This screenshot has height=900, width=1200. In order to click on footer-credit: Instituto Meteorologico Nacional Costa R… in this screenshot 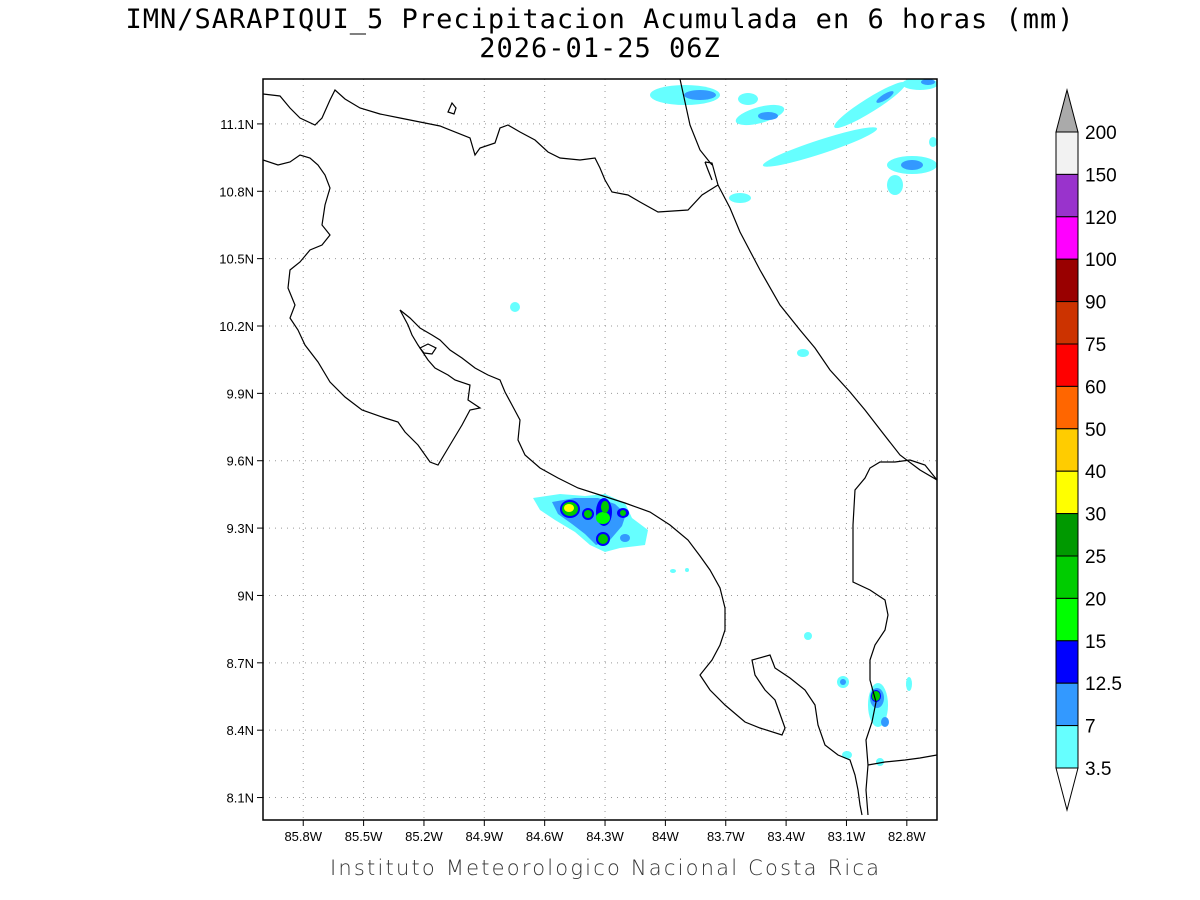, I will do `click(606, 868)`.